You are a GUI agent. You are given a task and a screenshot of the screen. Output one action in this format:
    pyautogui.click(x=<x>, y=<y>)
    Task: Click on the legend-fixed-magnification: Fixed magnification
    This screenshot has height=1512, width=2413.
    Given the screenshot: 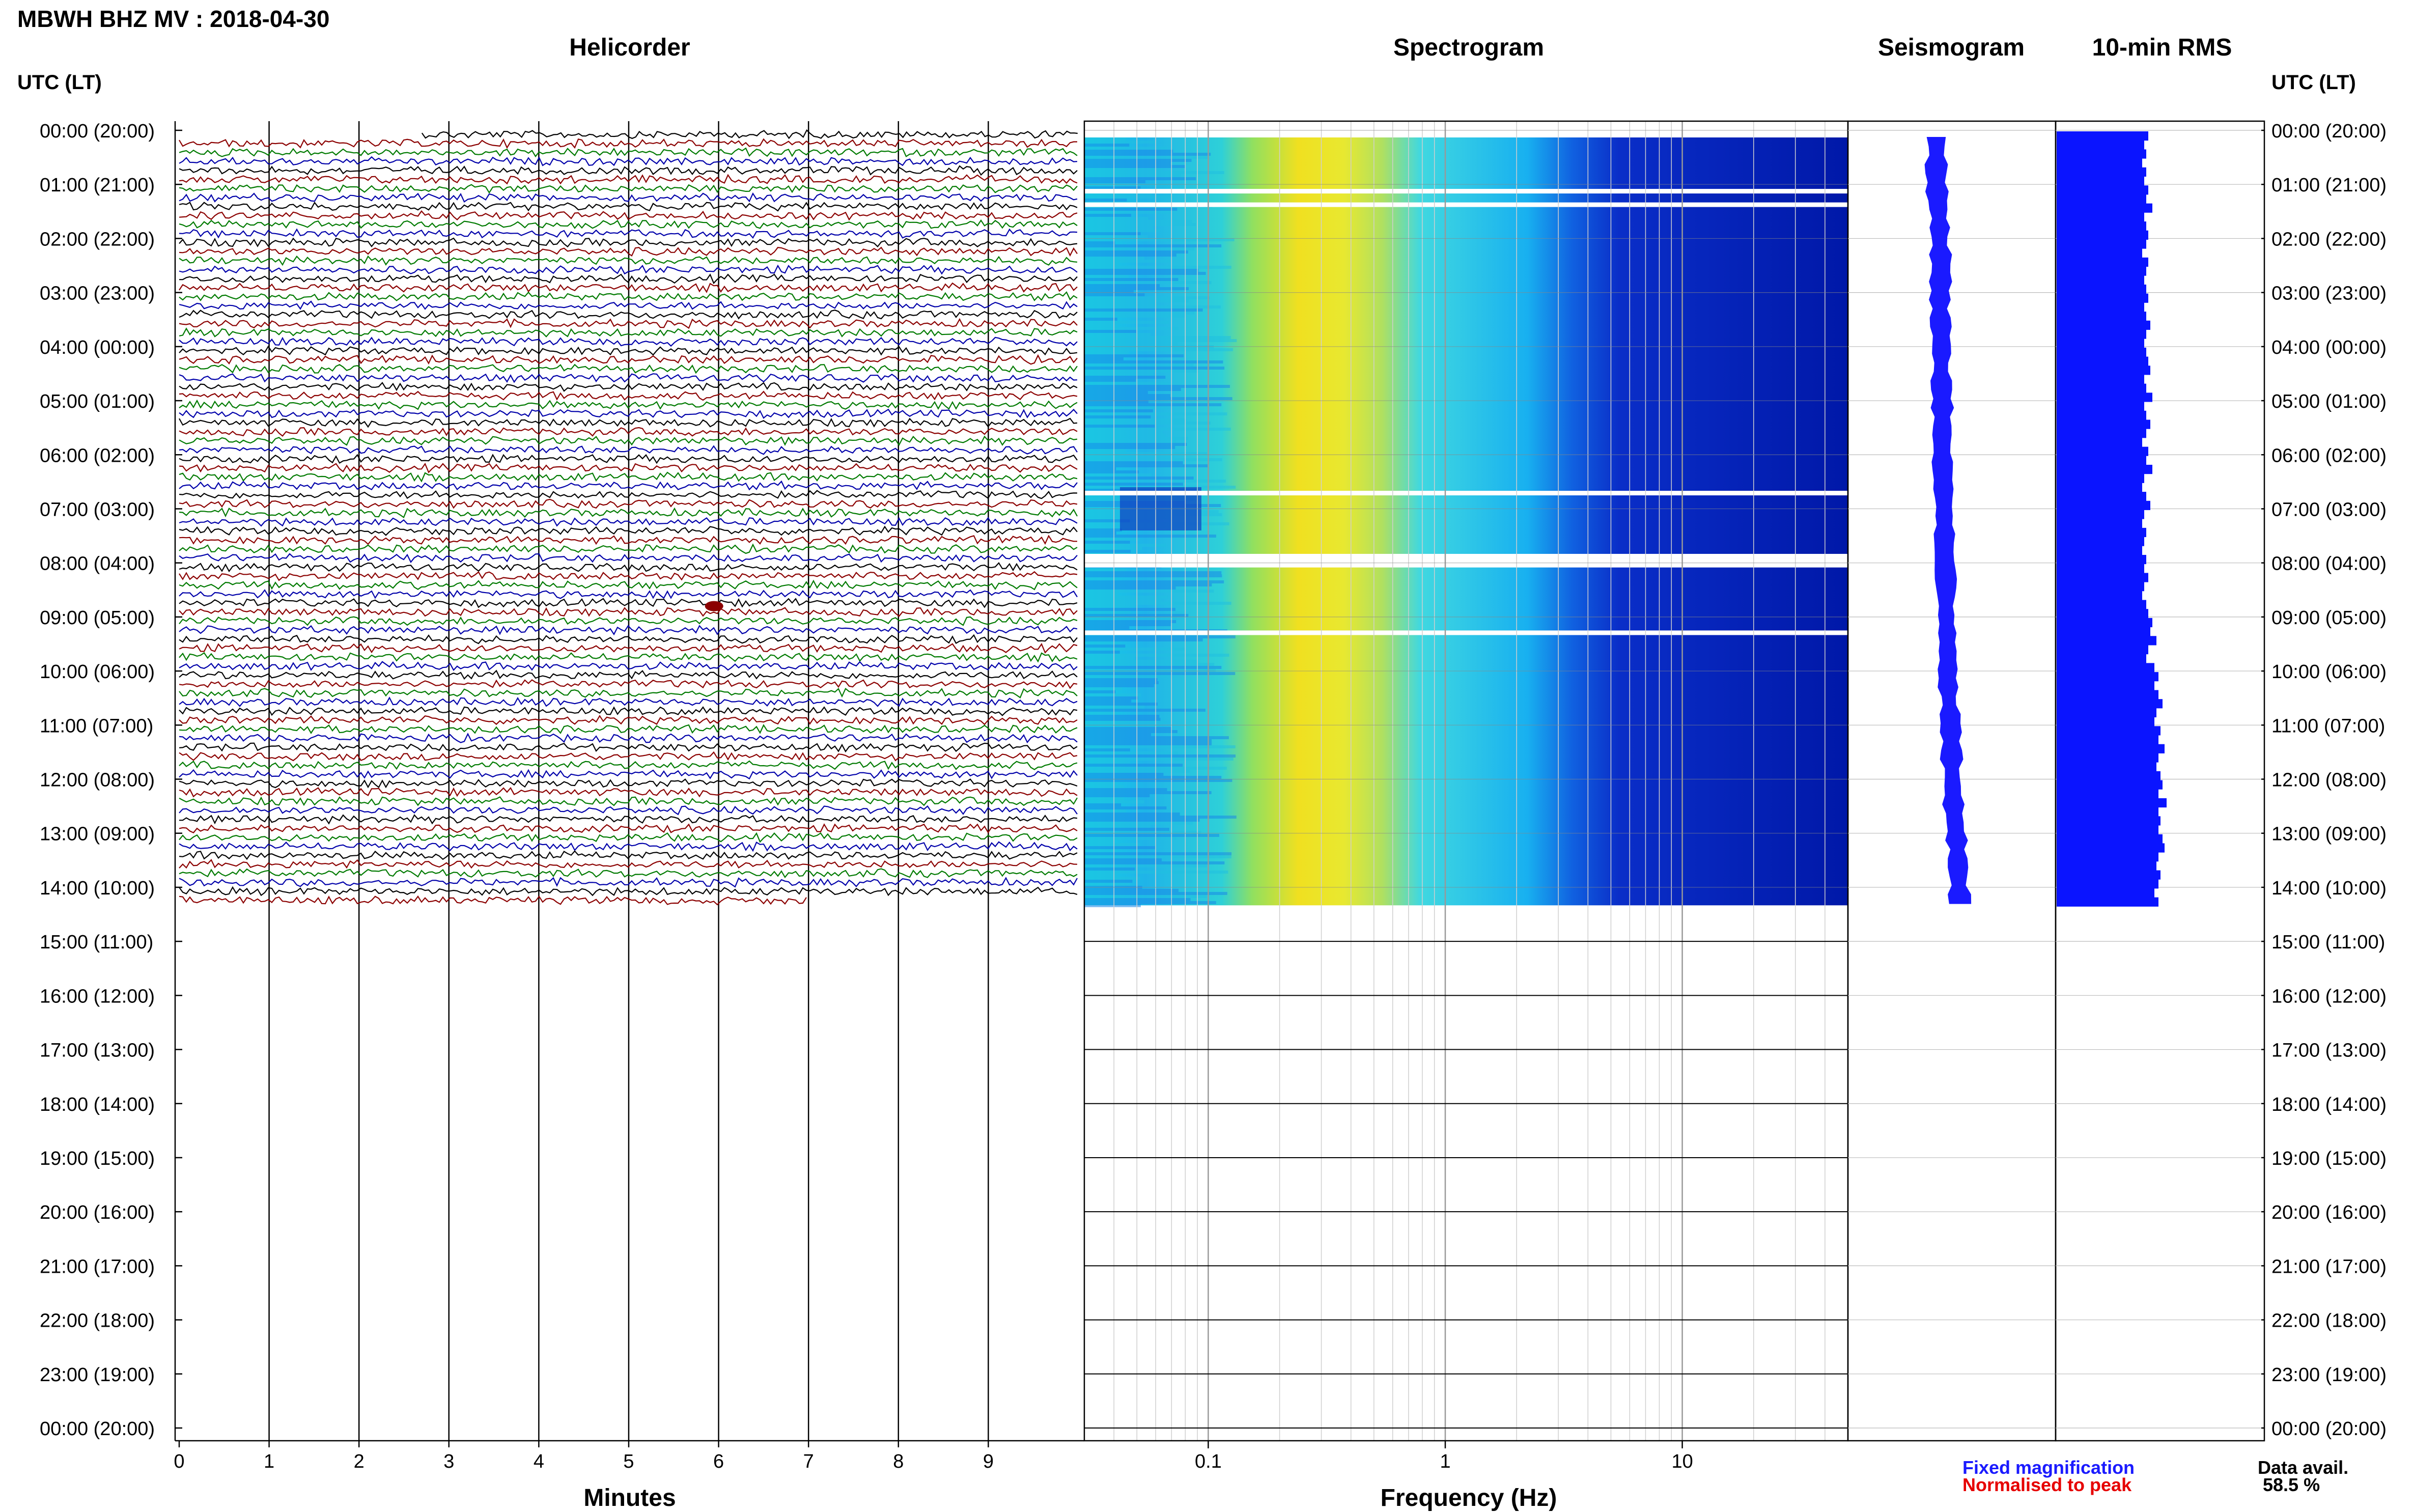 What is the action you would take?
    pyautogui.click(x=2048, y=1467)
    